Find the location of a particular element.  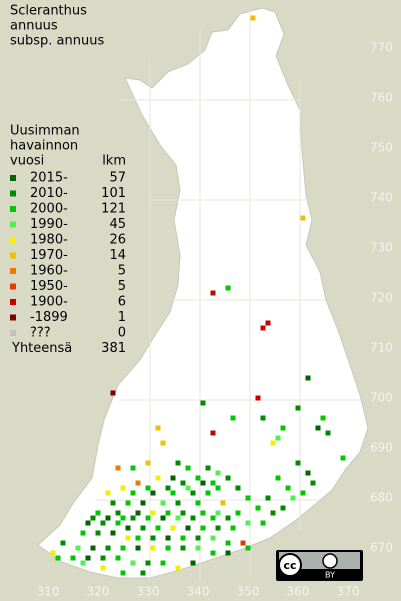

legend-count: 5 is located at coordinates (122, 286).